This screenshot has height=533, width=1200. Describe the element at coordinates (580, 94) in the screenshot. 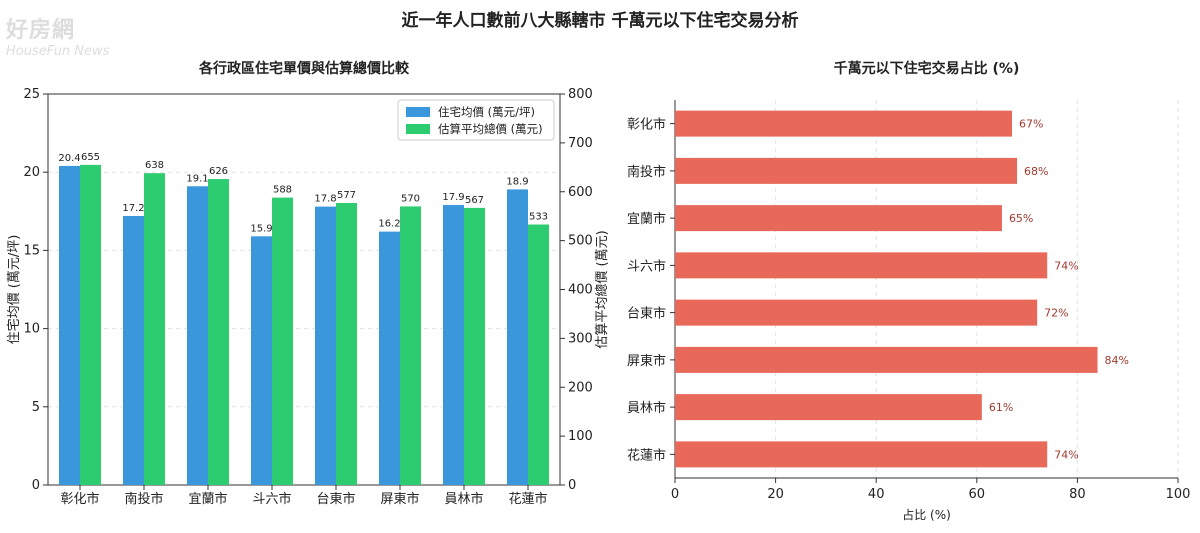

I see `right-y-tick-label: 800` at that location.